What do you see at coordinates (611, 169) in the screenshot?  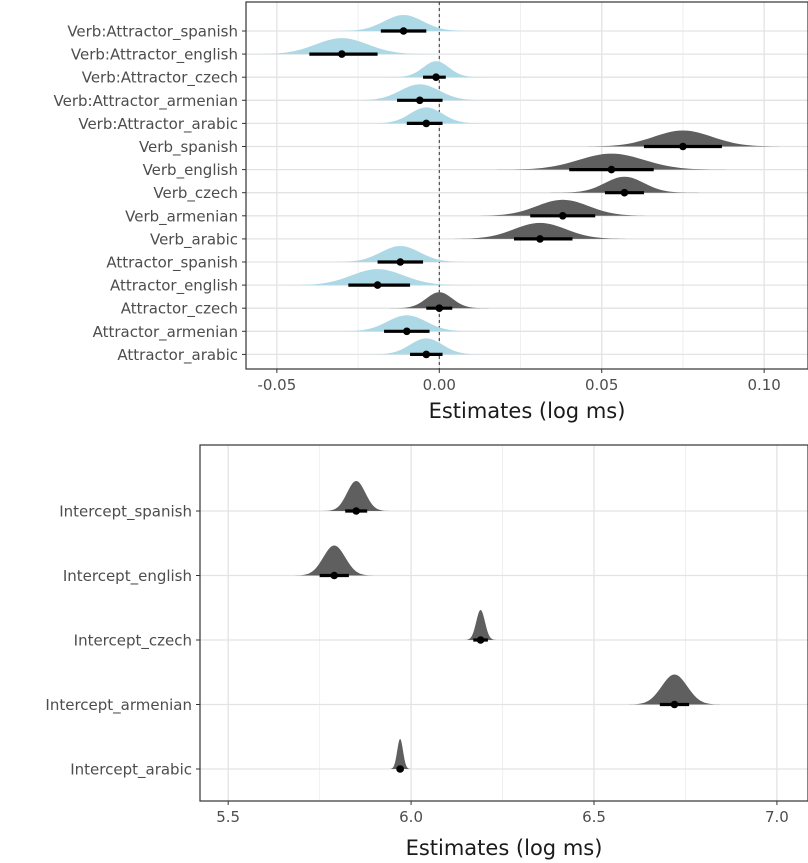 I see `point-Verb_english` at bounding box center [611, 169].